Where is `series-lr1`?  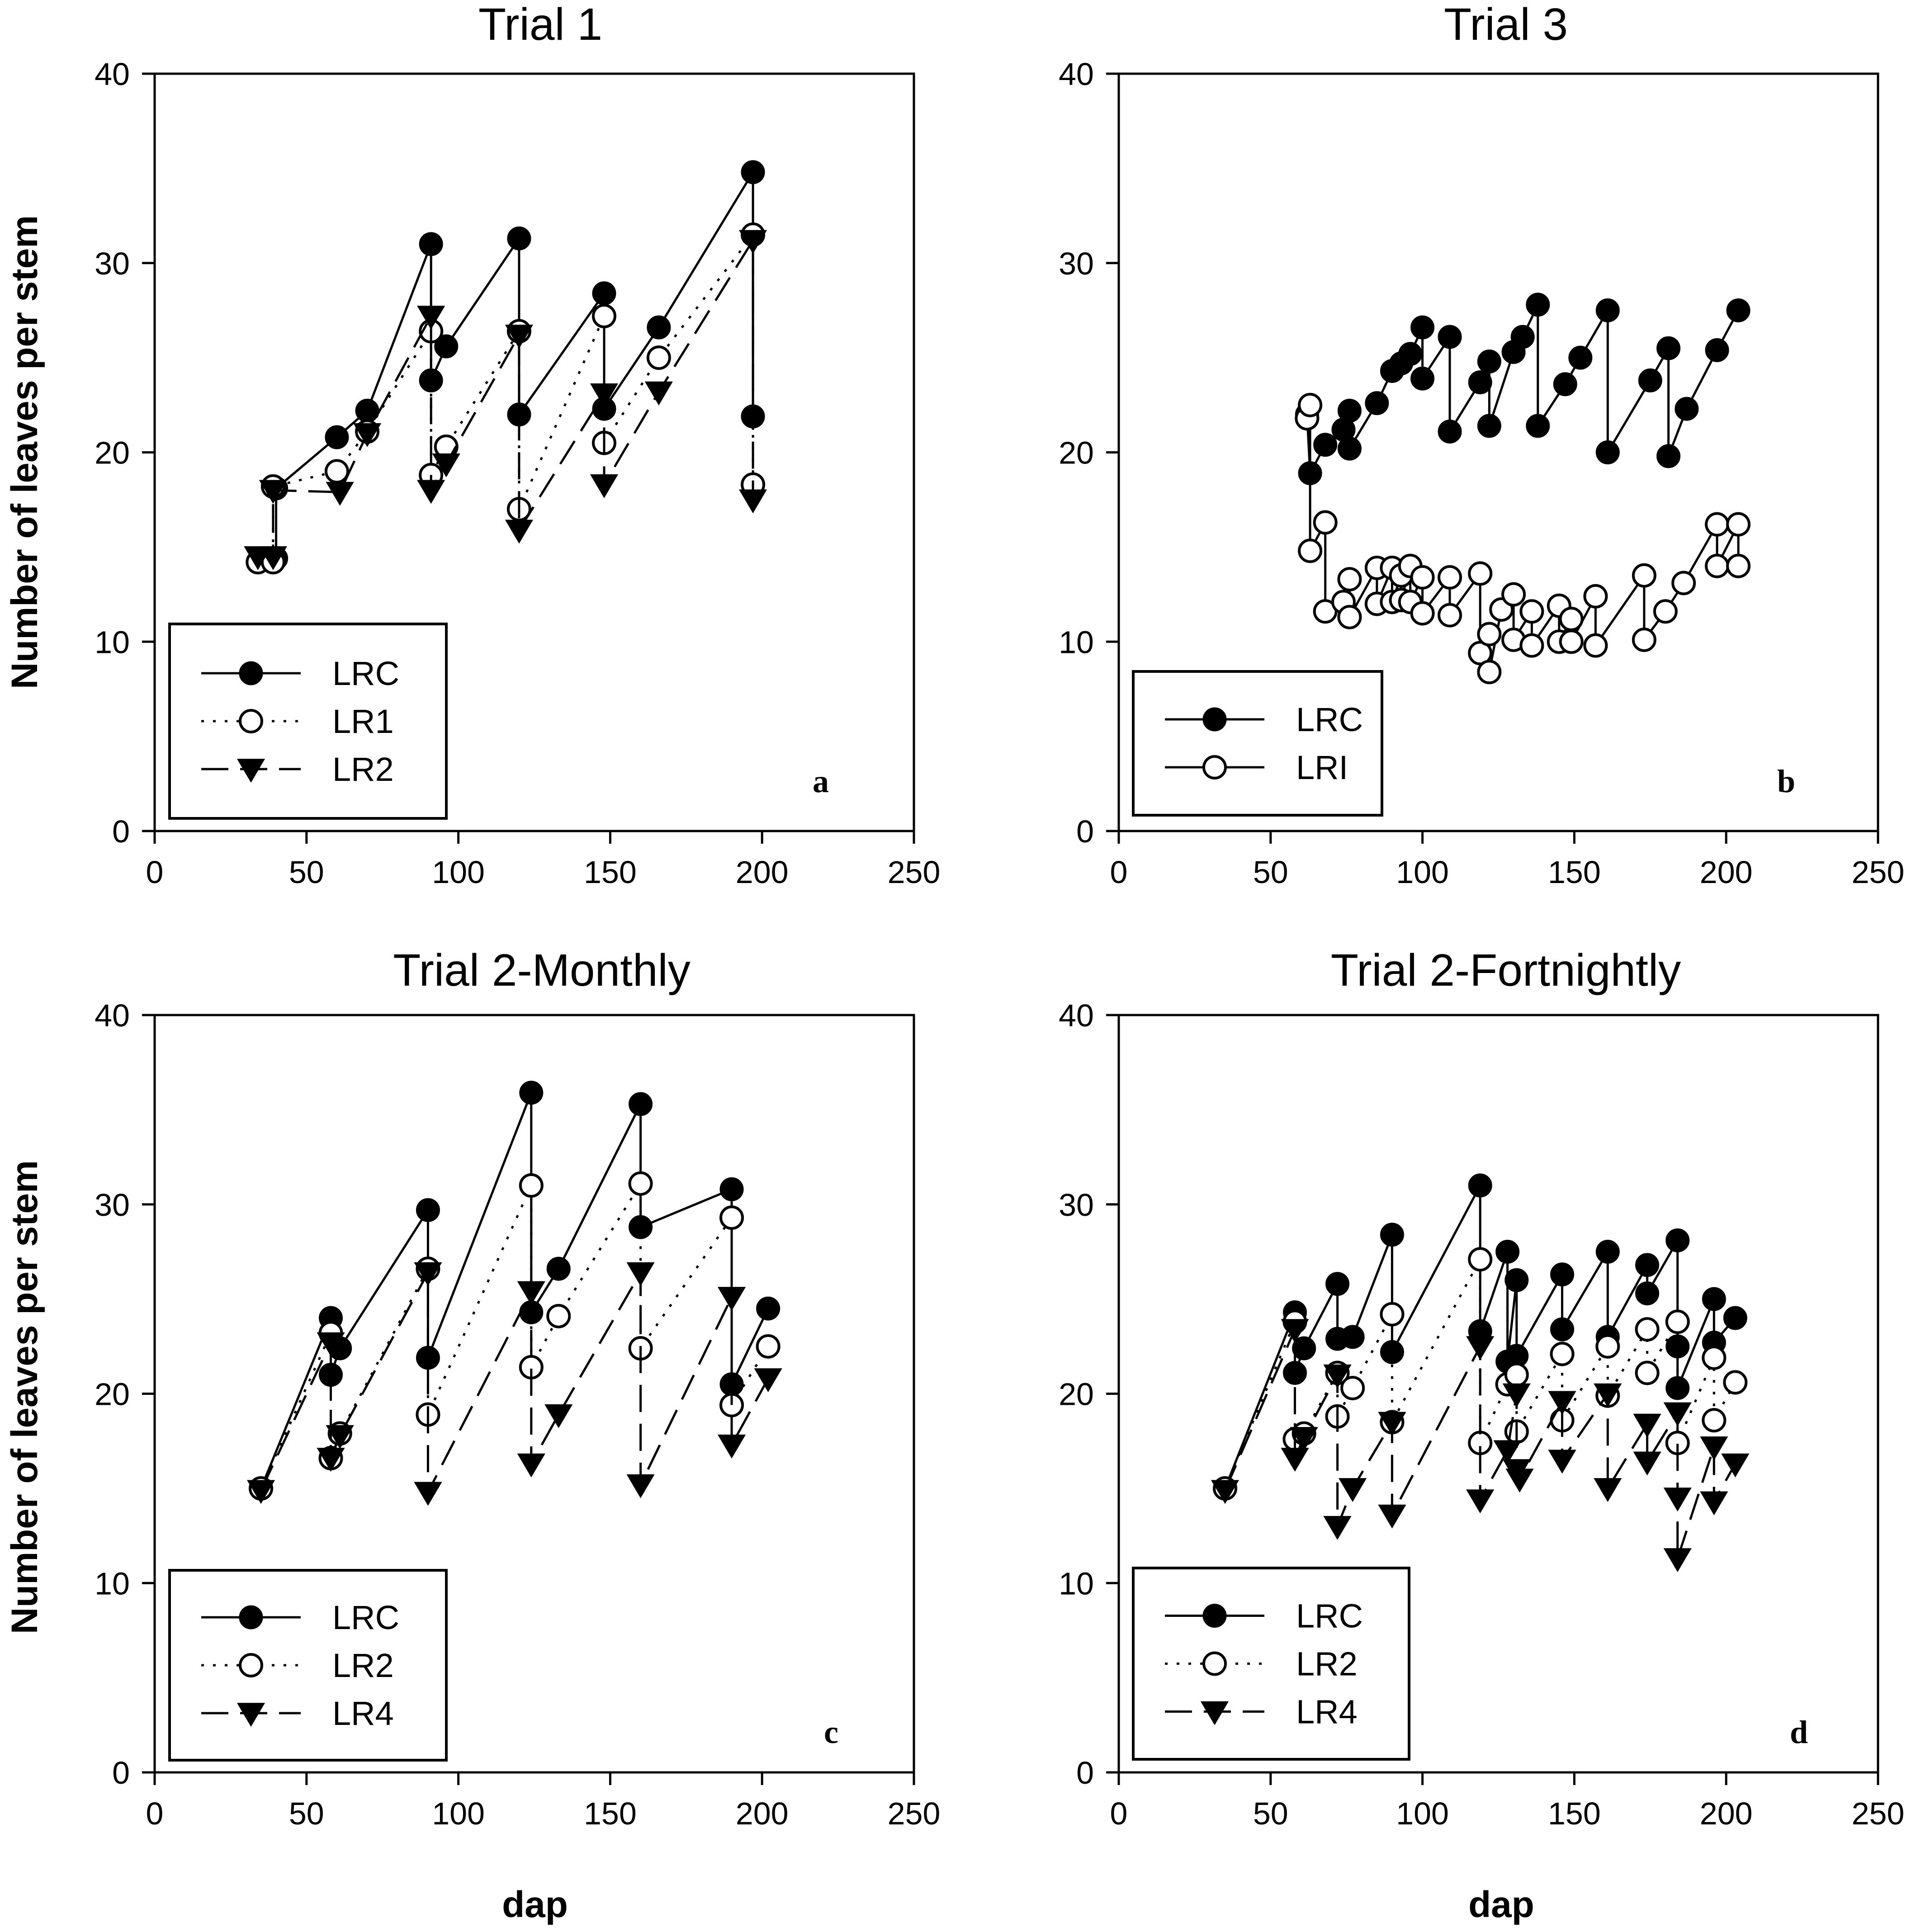 series-lr1 is located at coordinates (506, 398).